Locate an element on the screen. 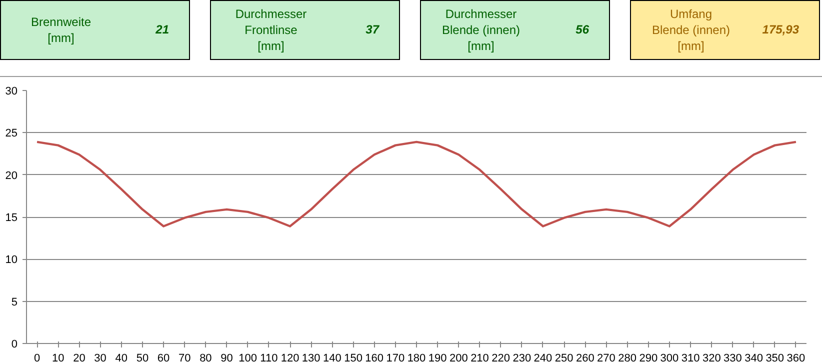 This screenshot has height=364, width=822. text: Brennweite [mm] is located at coordinates (61, 30).